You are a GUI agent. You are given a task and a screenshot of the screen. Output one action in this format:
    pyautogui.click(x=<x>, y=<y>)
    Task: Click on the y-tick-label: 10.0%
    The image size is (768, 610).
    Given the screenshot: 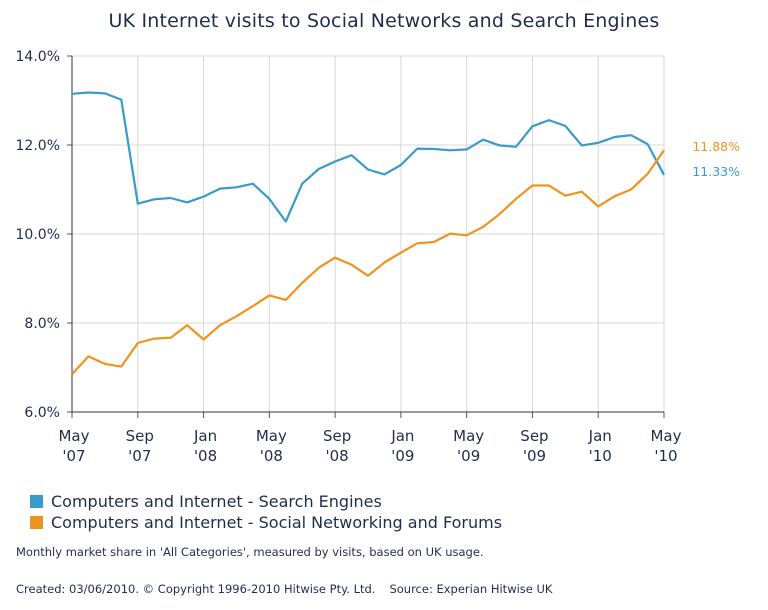 What is the action you would take?
    pyautogui.click(x=38, y=235)
    